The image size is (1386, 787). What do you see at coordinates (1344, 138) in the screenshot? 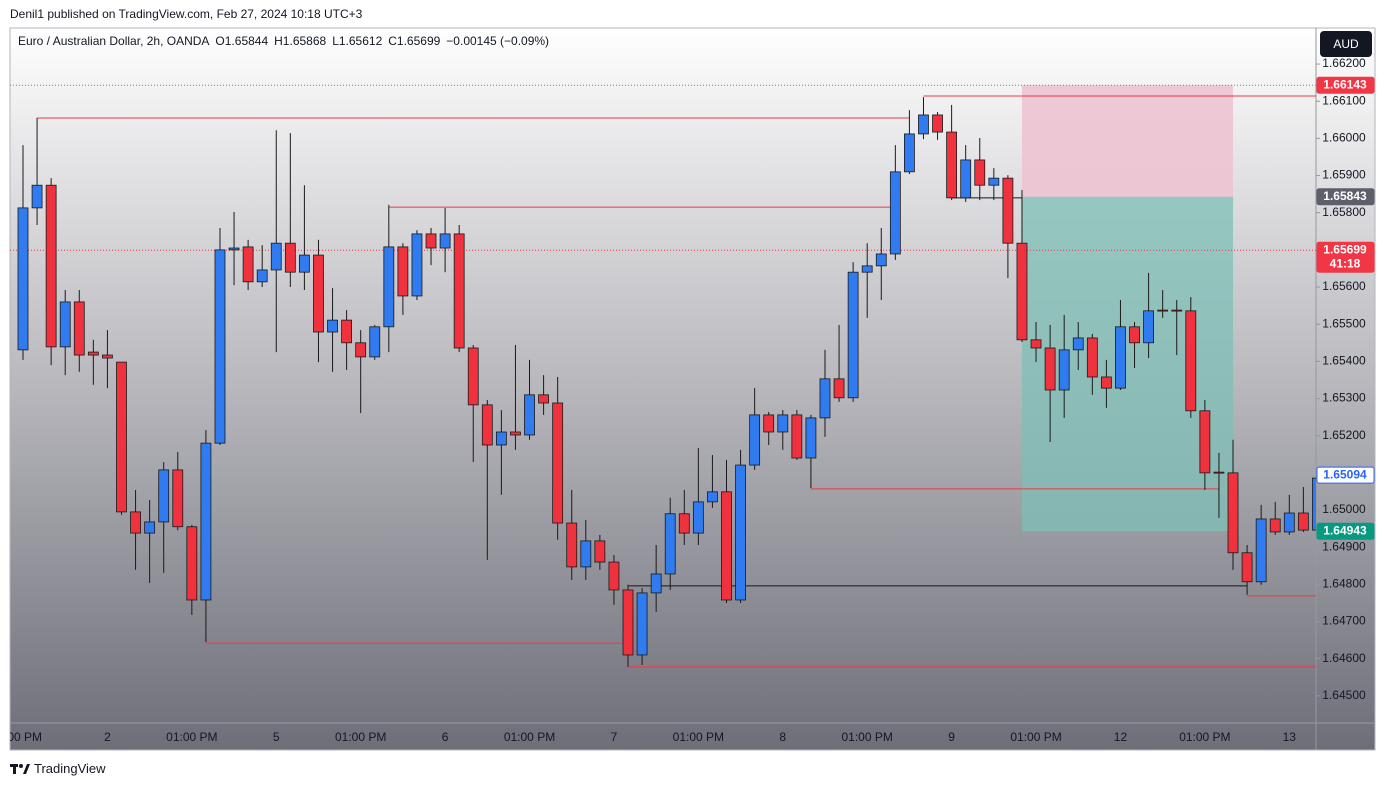
I see `y-tick-label: 1.66000` at bounding box center [1344, 138].